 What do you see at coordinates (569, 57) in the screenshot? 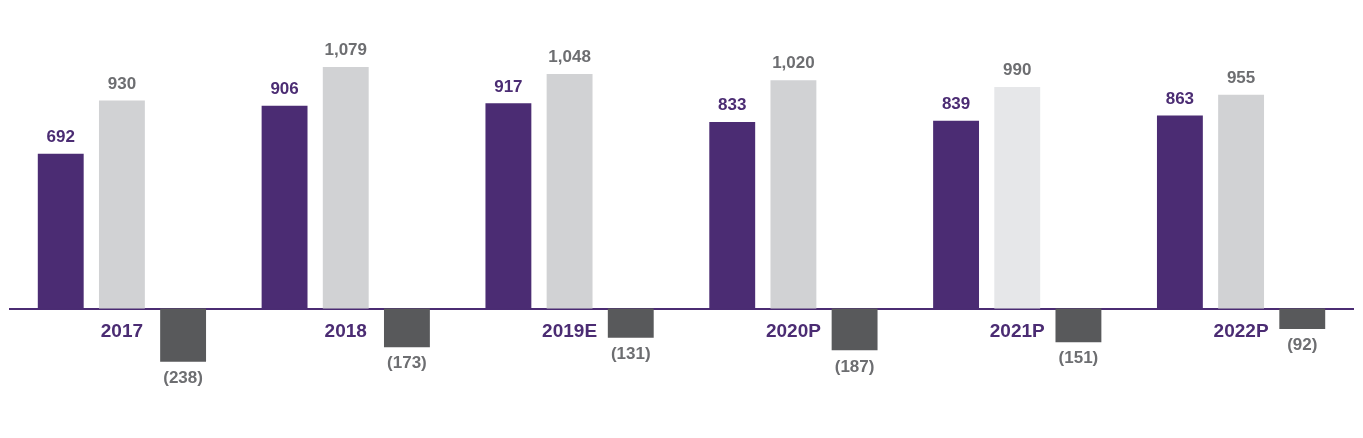
I see `data-label: 1,048` at bounding box center [569, 57].